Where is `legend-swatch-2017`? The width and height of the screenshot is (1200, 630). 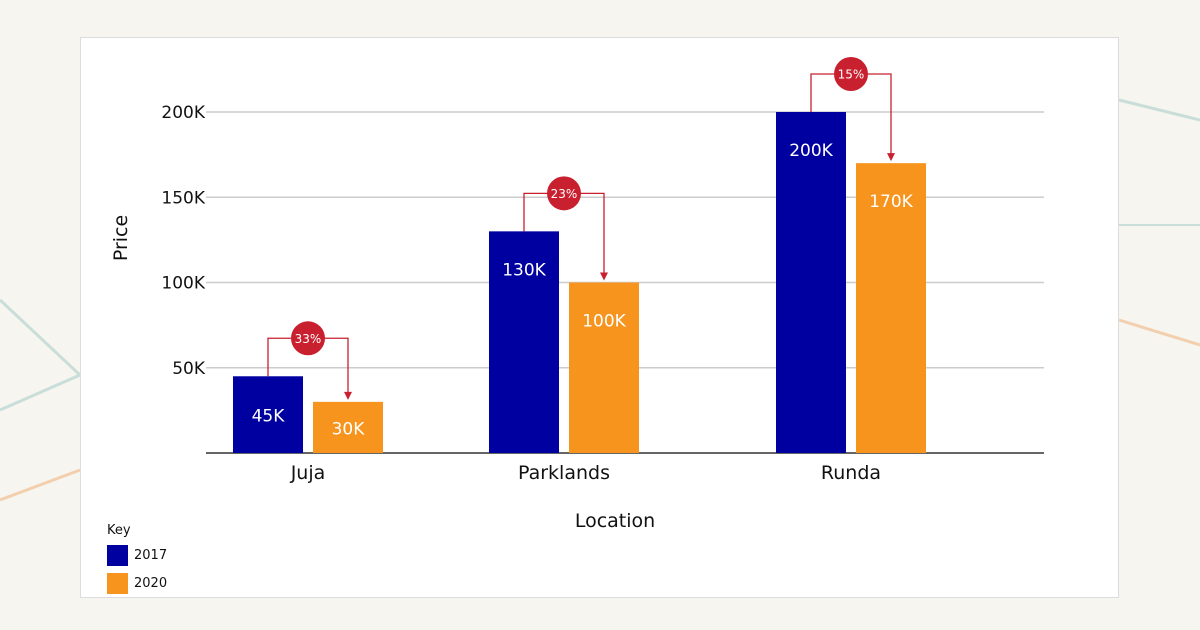 legend-swatch-2017 is located at coordinates (117, 555).